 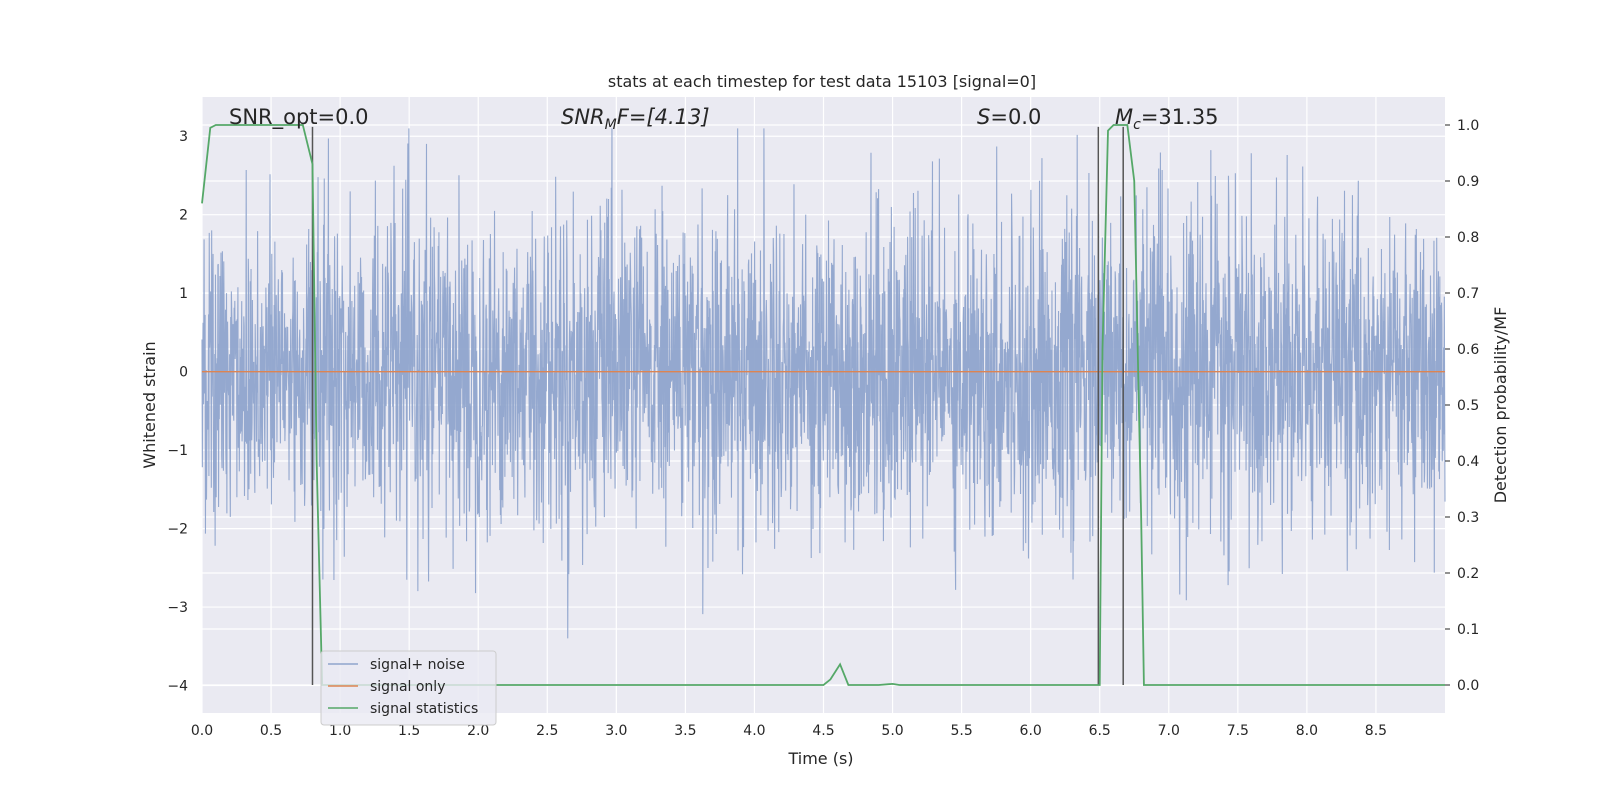 What do you see at coordinates (1180, 117) in the screenshot?
I see `annotation-mc-rest: =31.35` at bounding box center [1180, 117].